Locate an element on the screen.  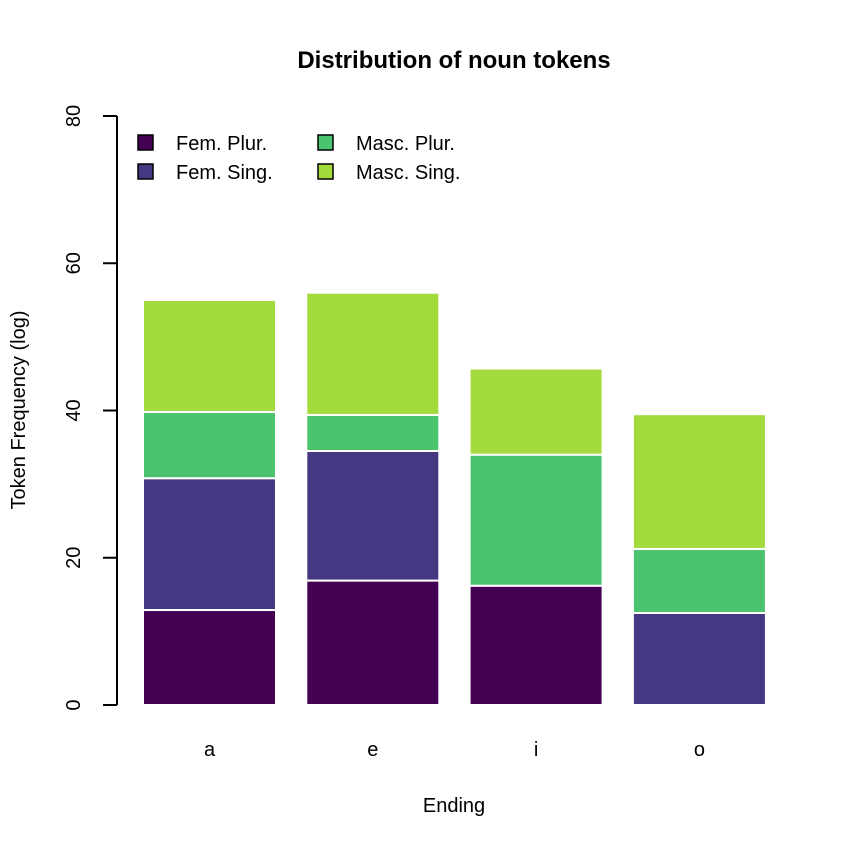
y-axis: 0 20 40 60 80 is located at coordinates (90, 408).